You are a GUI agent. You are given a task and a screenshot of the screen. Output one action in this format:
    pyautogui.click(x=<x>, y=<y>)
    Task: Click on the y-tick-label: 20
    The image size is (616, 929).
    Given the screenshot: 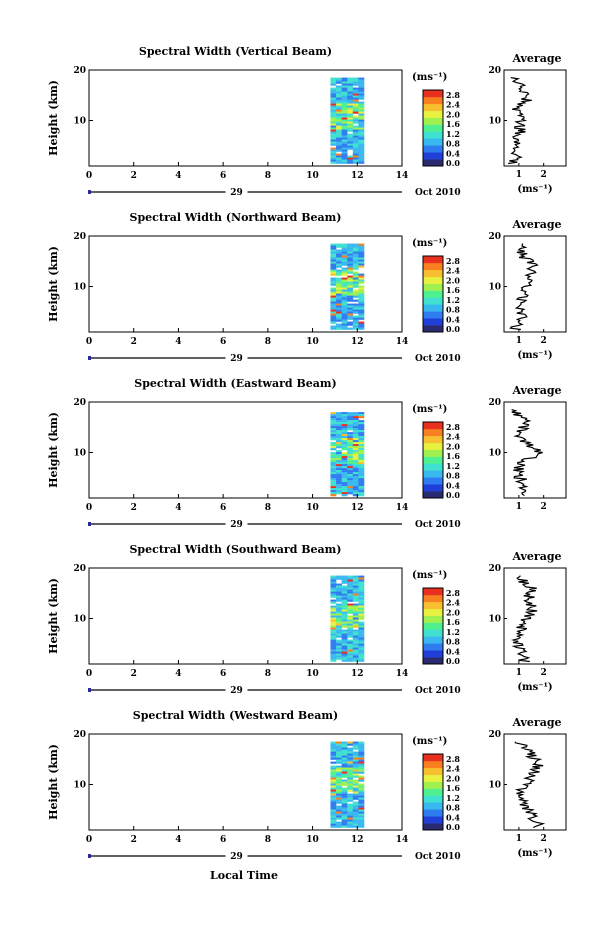 What is the action you would take?
    pyautogui.click(x=79, y=403)
    